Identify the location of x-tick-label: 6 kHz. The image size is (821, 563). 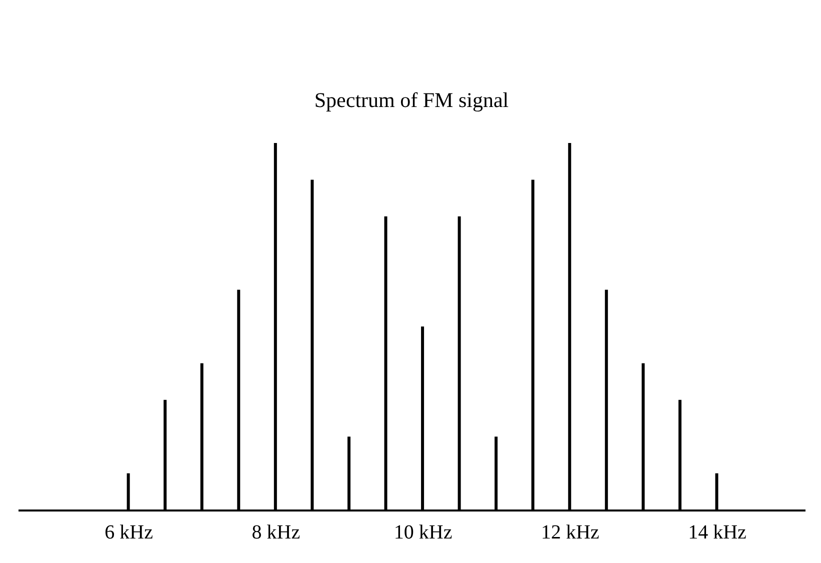
(129, 533).